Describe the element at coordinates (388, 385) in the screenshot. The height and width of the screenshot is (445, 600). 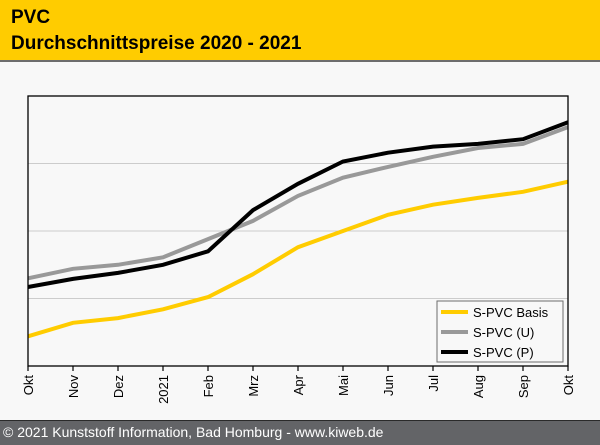
I see `x-tick-label: Jun` at that location.